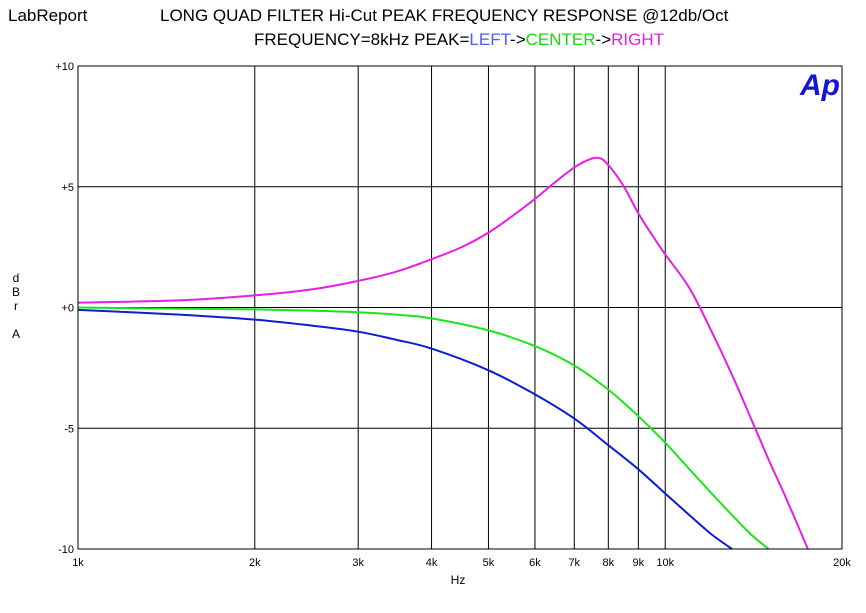  I want to click on x-tick-label: 4k, so click(432, 563).